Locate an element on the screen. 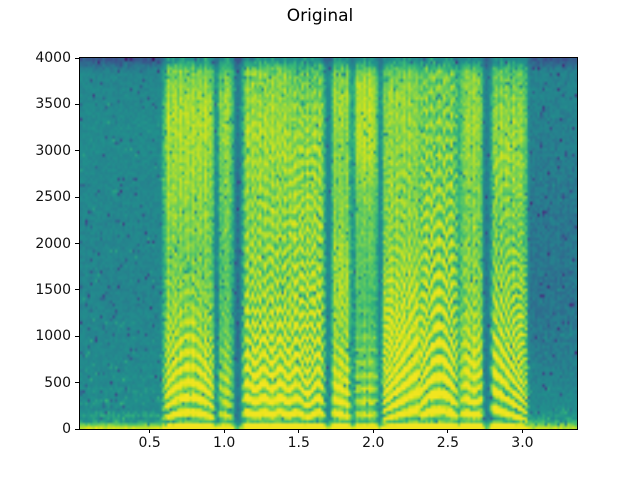 Image resolution: width=640 pixels, height=480 pixels. figure-title: Original is located at coordinates (320, 16).